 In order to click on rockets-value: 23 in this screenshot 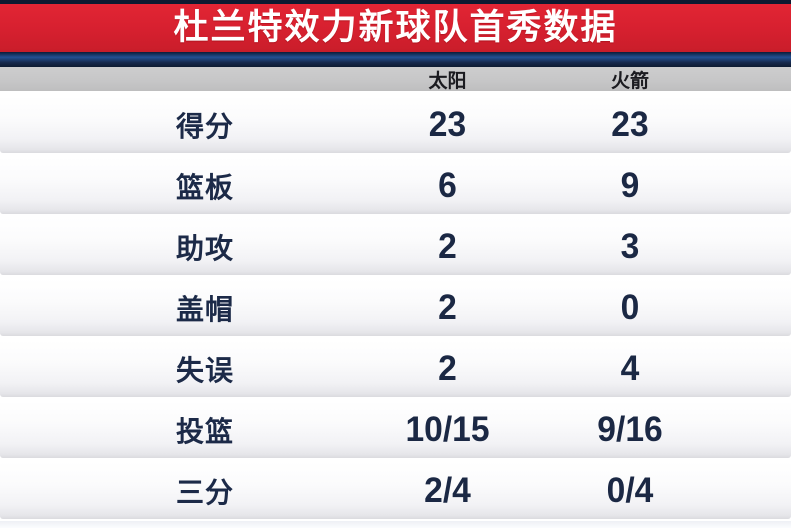, I will do `click(630, 124)`.